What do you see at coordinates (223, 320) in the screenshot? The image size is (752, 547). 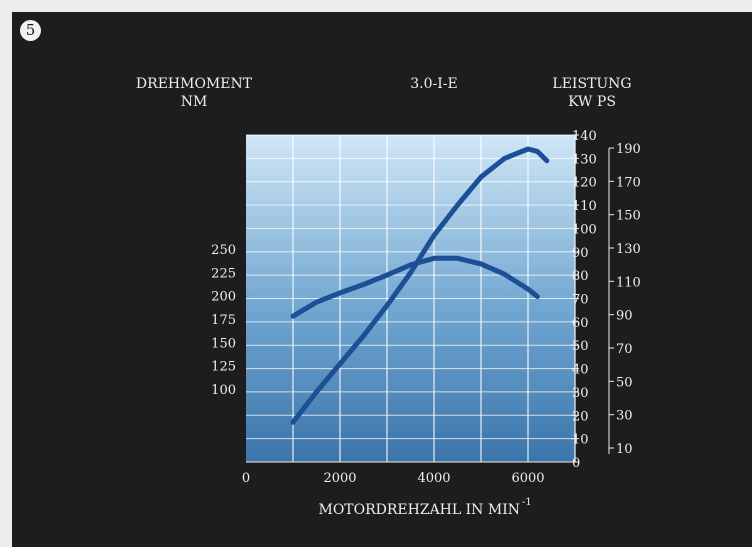 I see `nm-tick-label: 175` at bounding box center [223, 320].